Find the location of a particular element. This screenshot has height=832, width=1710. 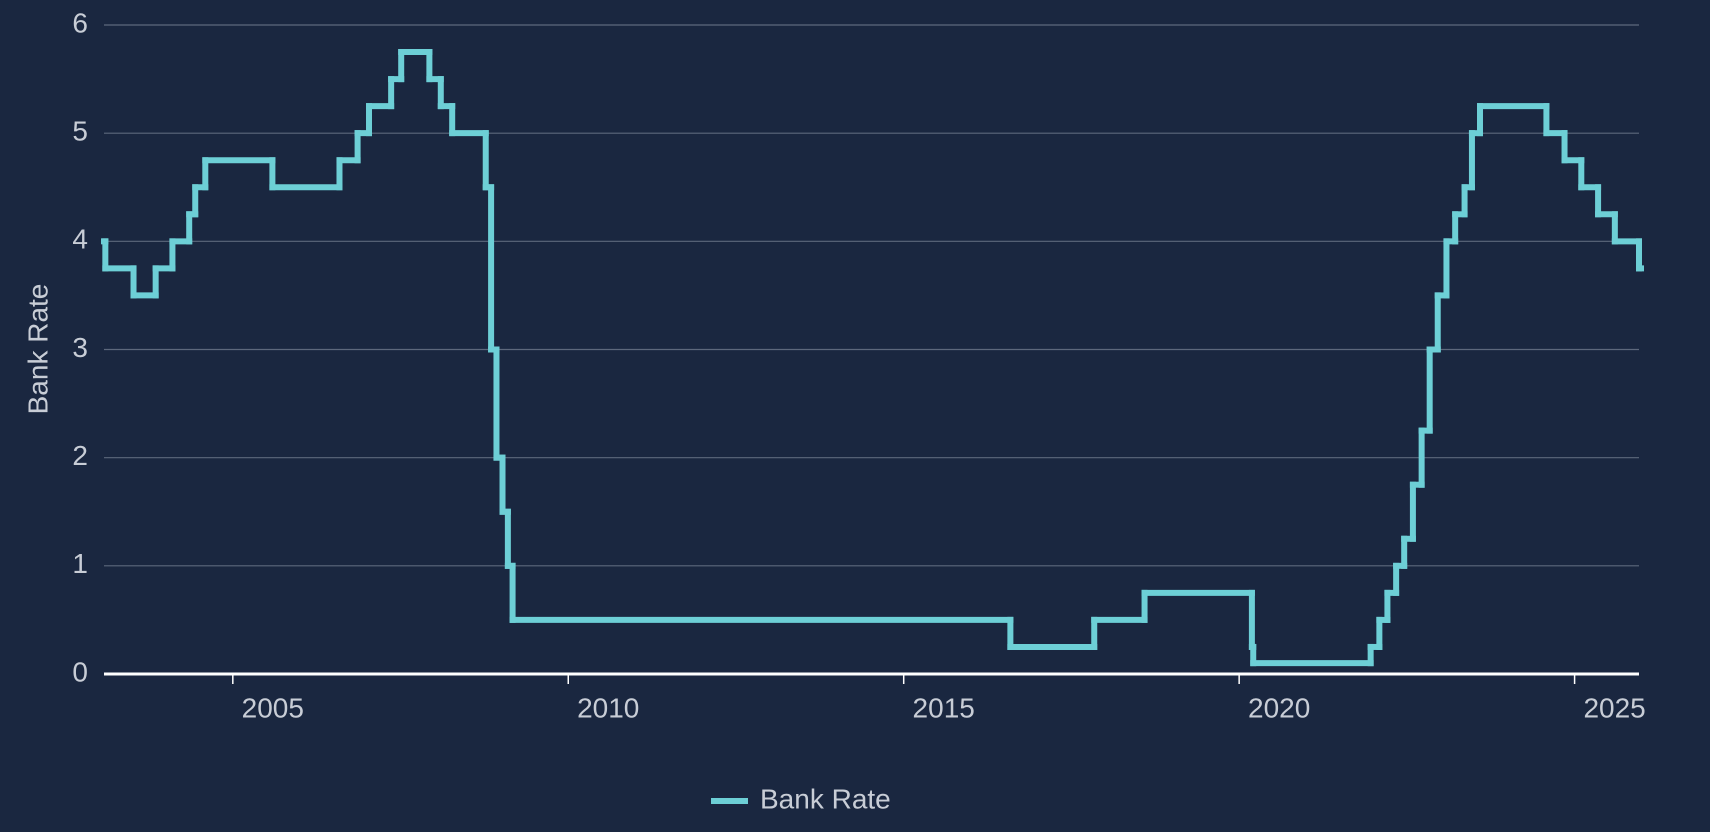

y-tick-label: 3 is located at coordinates (80, 347).